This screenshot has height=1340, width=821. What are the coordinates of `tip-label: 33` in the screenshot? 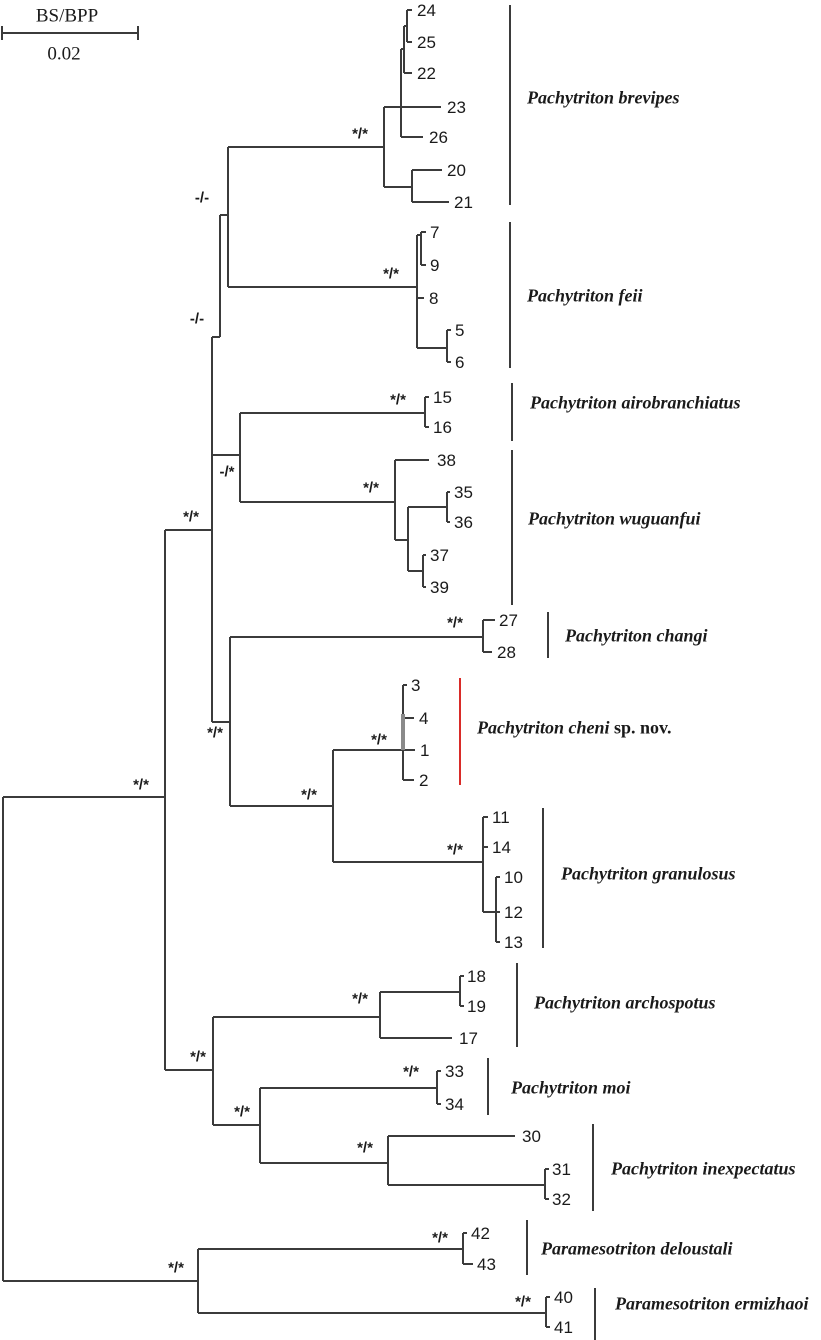 It's located at (454, 1071).